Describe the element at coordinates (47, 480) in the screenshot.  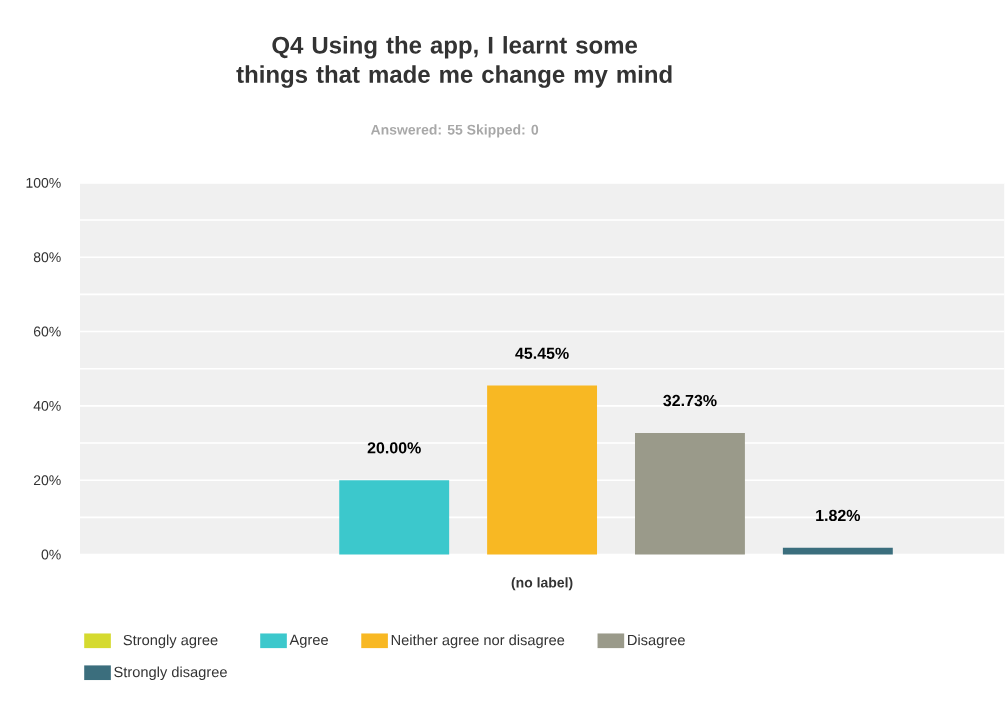
I see `y-tick-label: 20%` at that location.